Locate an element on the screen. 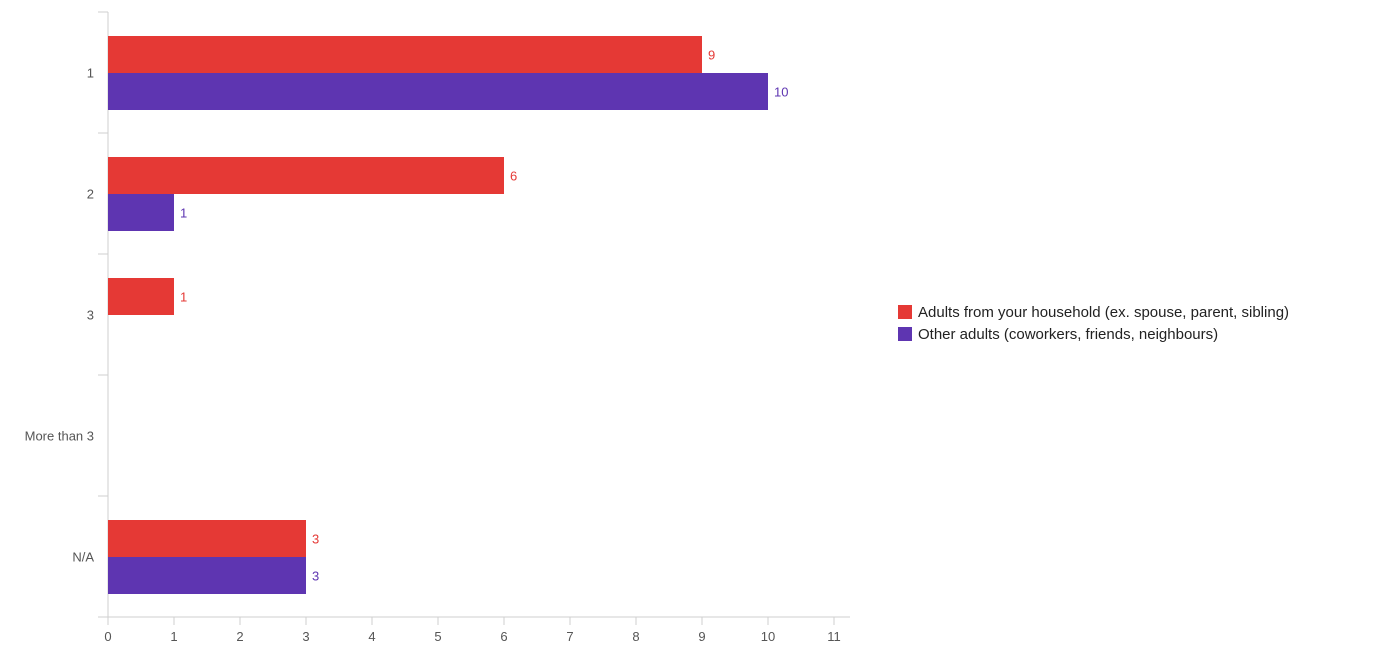  x-tick-label: 0 is located at coordinates (107, 636).